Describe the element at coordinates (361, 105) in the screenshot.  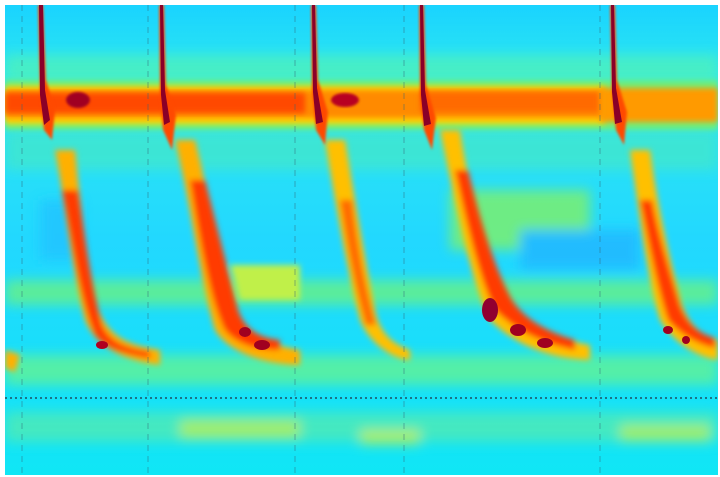
I see `horizontal-band` at that location.